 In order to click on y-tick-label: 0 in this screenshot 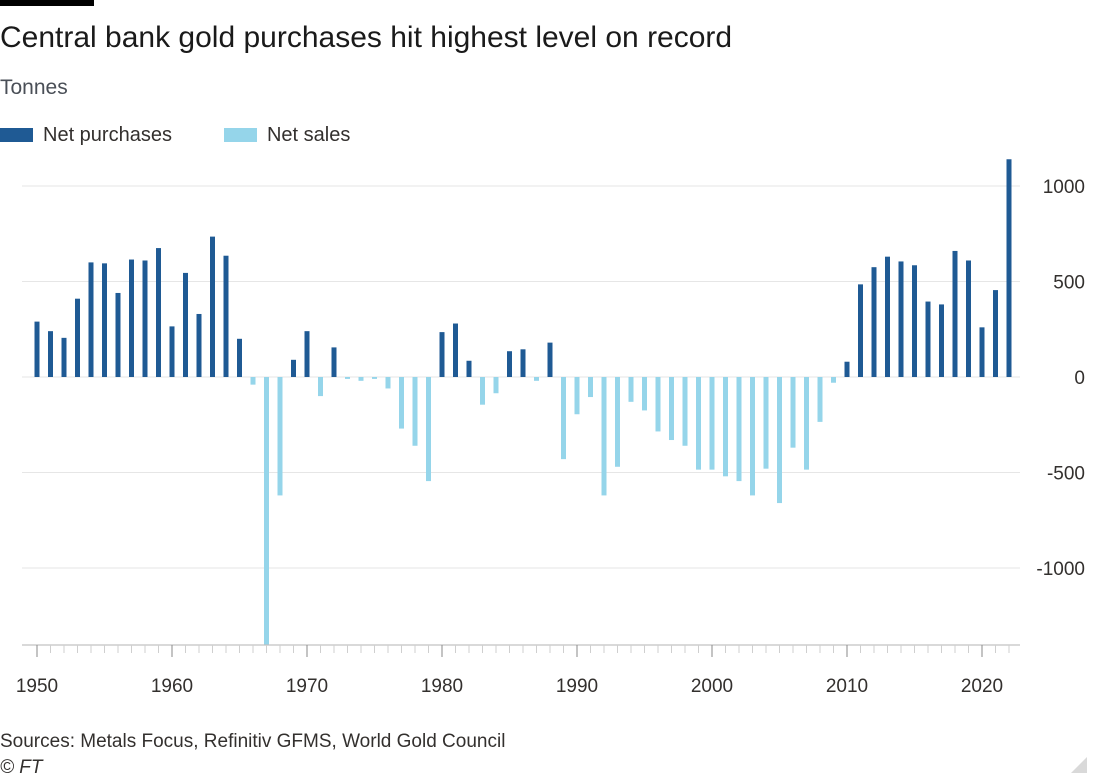, I will do `click(1079, 378)`.